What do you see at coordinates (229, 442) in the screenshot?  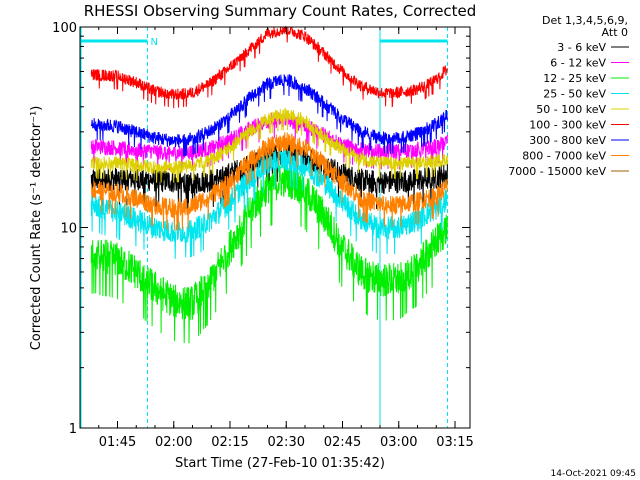 I see `x-tick-label-2: 02:15` at bounding box center [229, 442].